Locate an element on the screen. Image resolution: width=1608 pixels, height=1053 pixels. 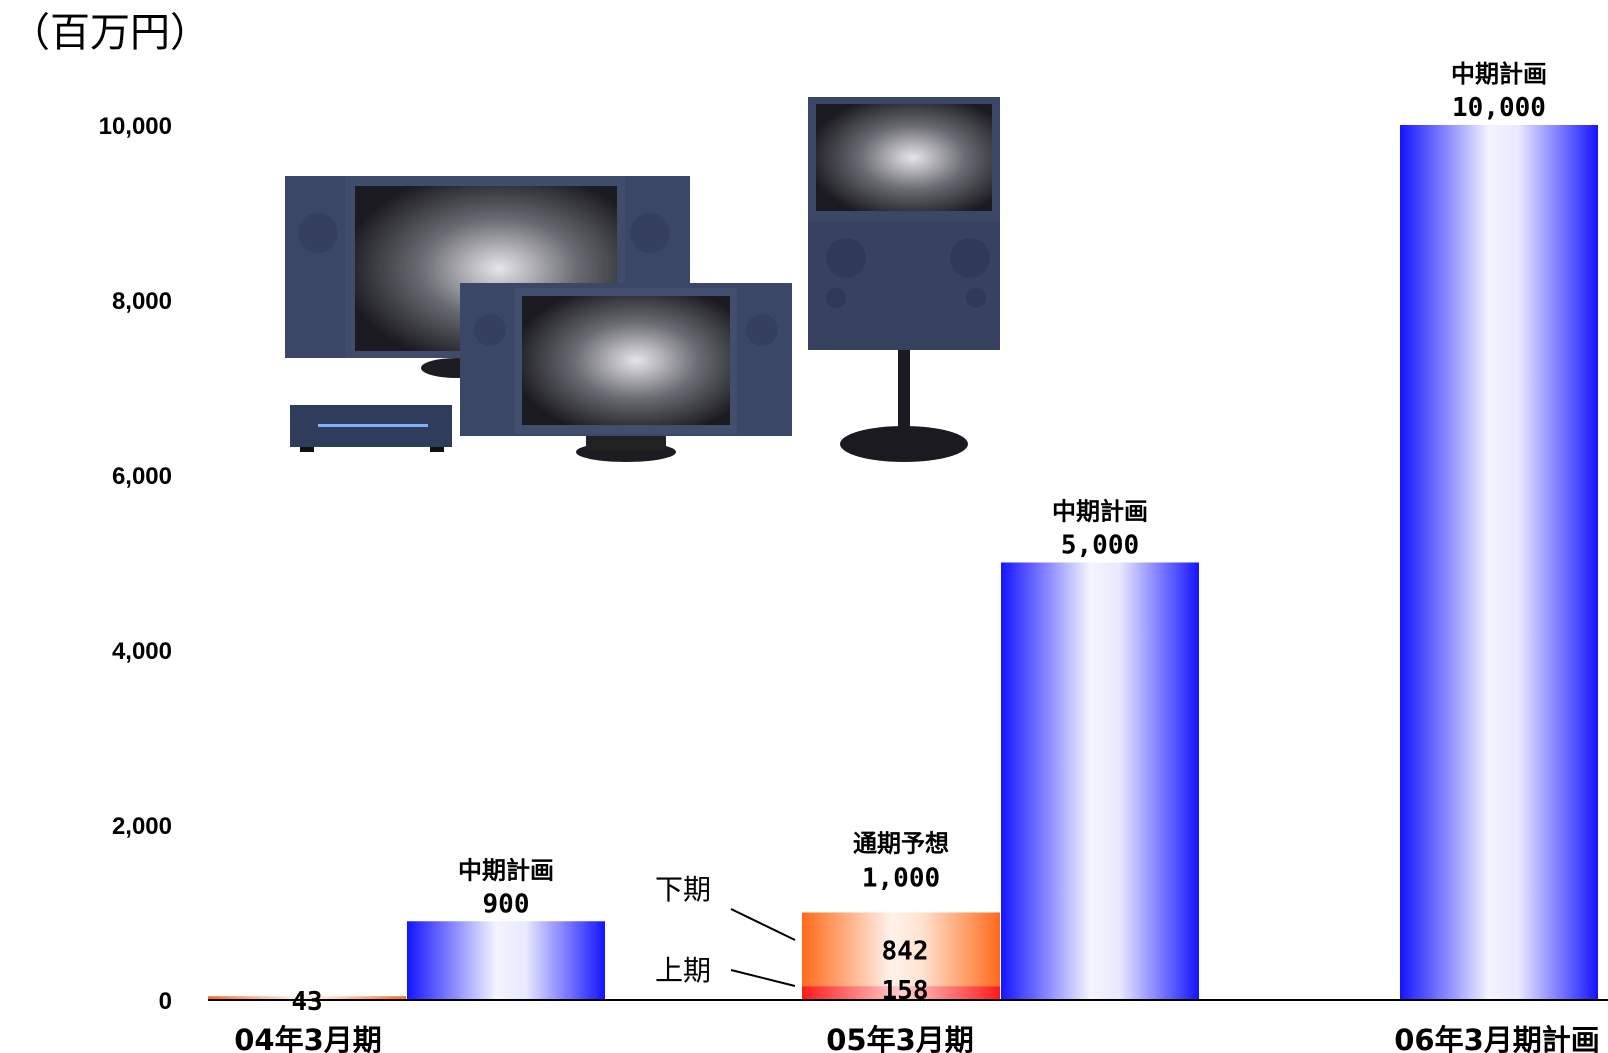
unit-label: （百万円） is located at coordinates (110, 33).